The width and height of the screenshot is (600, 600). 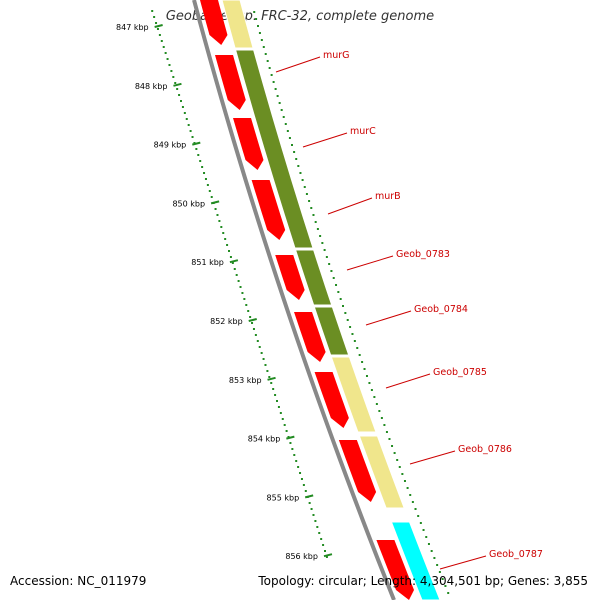 What do you see at coordinates (283, 497) in the screenshot?
I see `ruler-tick-label: 855 kbp` at bounding box center [283, 497].